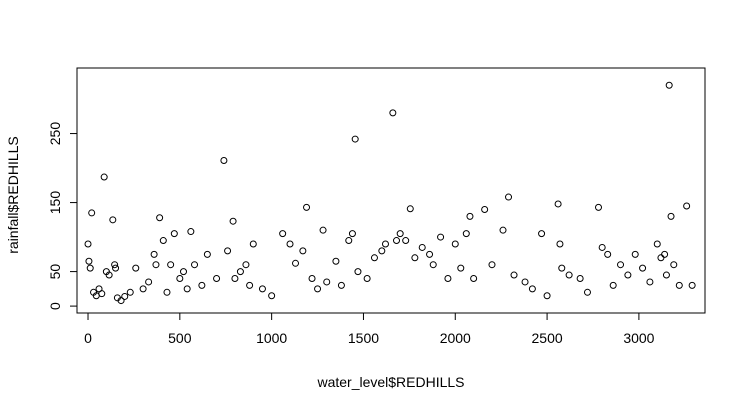 The height and width of the screenshot is (411, 746). I want to click on x-tick-label: 1500, so click(363, 338).